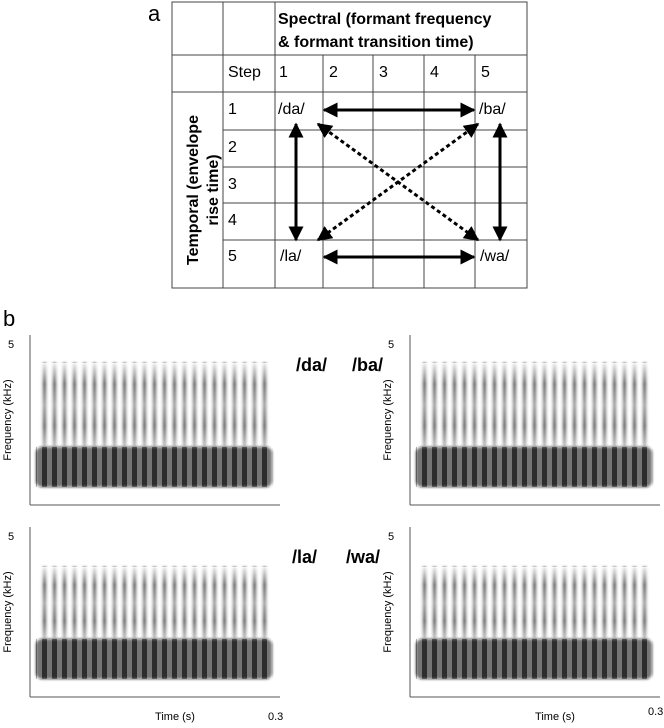  Describe the element at coordinates (213, 189) in the screenshot. I see `row-header-line: rise time)` at that location.